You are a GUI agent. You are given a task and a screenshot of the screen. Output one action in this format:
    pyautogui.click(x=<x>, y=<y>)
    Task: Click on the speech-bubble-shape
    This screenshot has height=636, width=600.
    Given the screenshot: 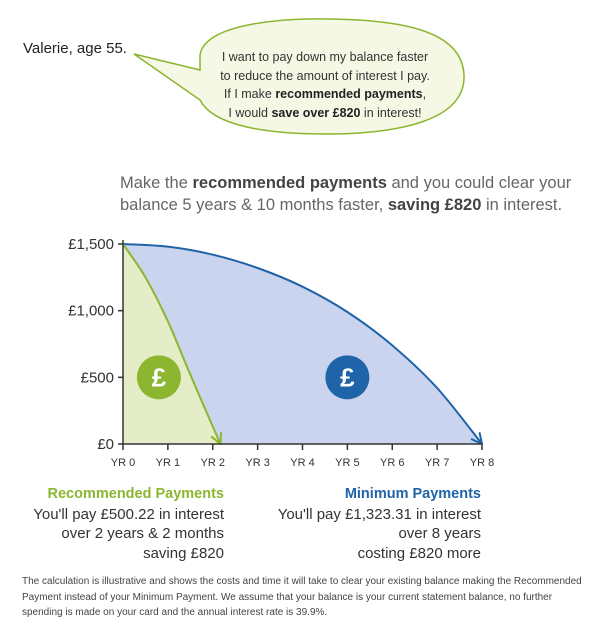 What is the action you would take?
    pyautogui.click(x=299, y=76)
    